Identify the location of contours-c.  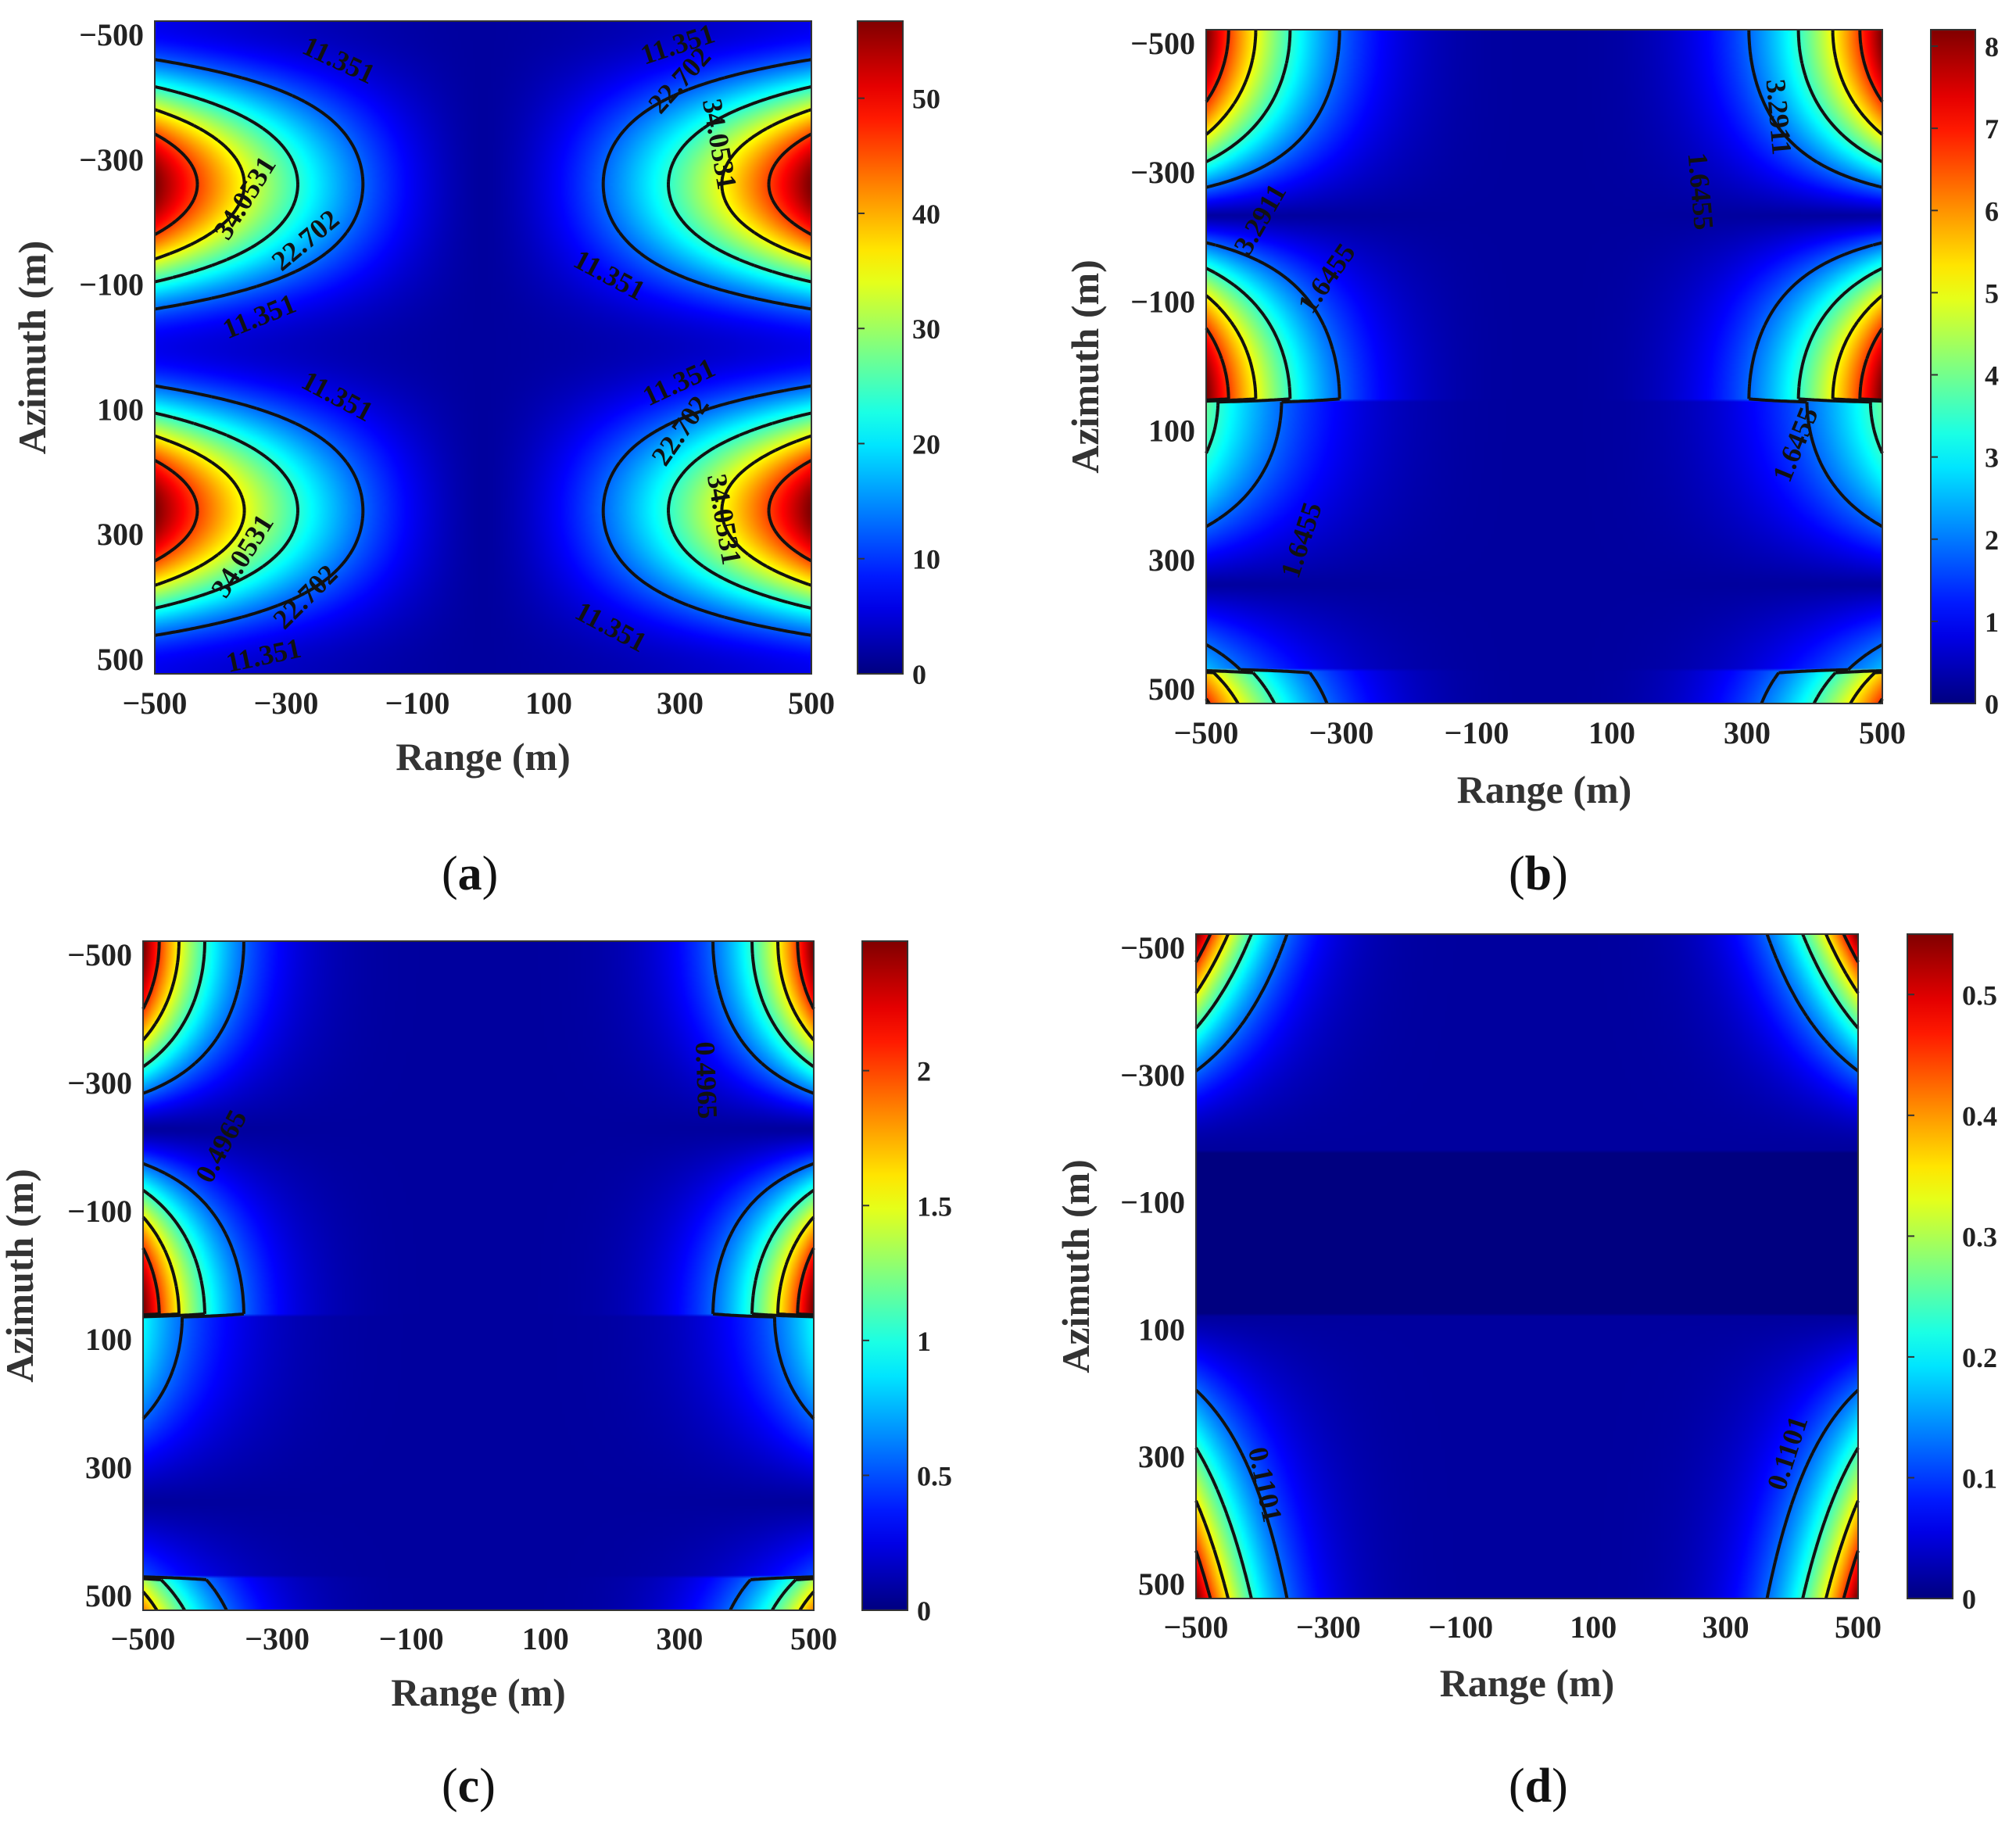
(478, 1276).